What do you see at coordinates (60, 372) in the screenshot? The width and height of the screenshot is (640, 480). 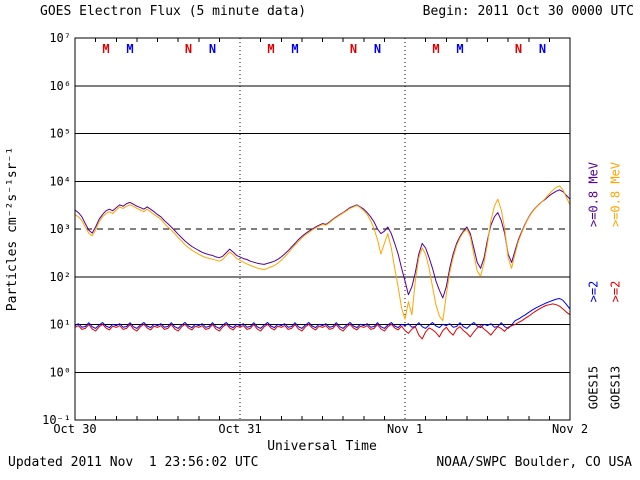 I see `y-tick-label: 10⁰` at bounding box center [60, 372].